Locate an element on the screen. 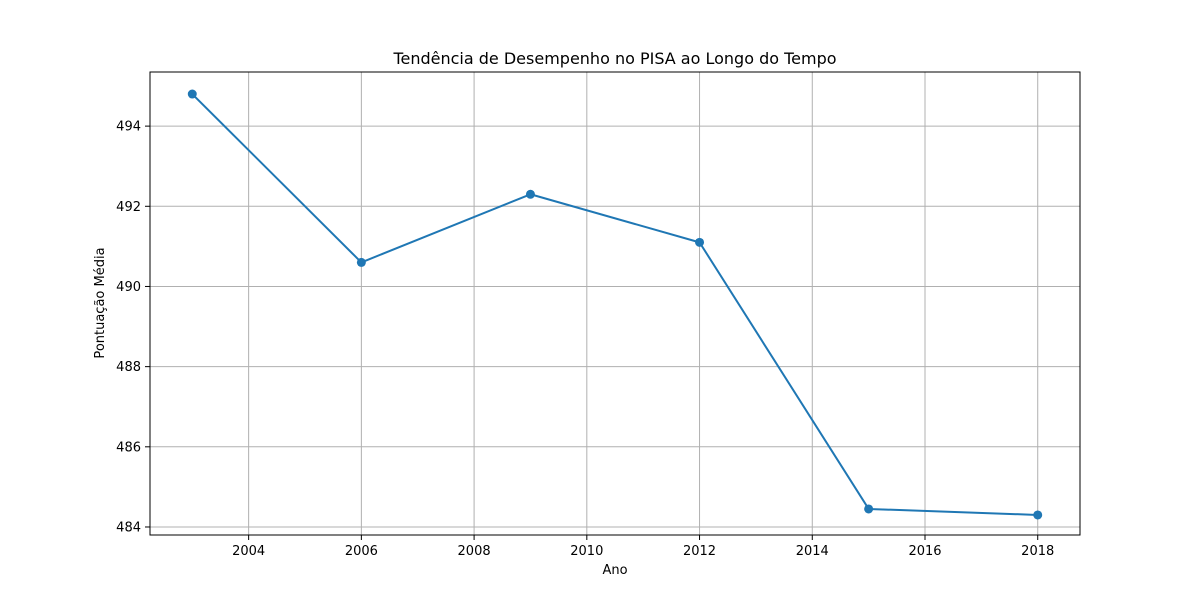 Image resolution: width=1200 pixels, height=600 pixels. y-tick-label: 494 is located at coordinates (128, 127).